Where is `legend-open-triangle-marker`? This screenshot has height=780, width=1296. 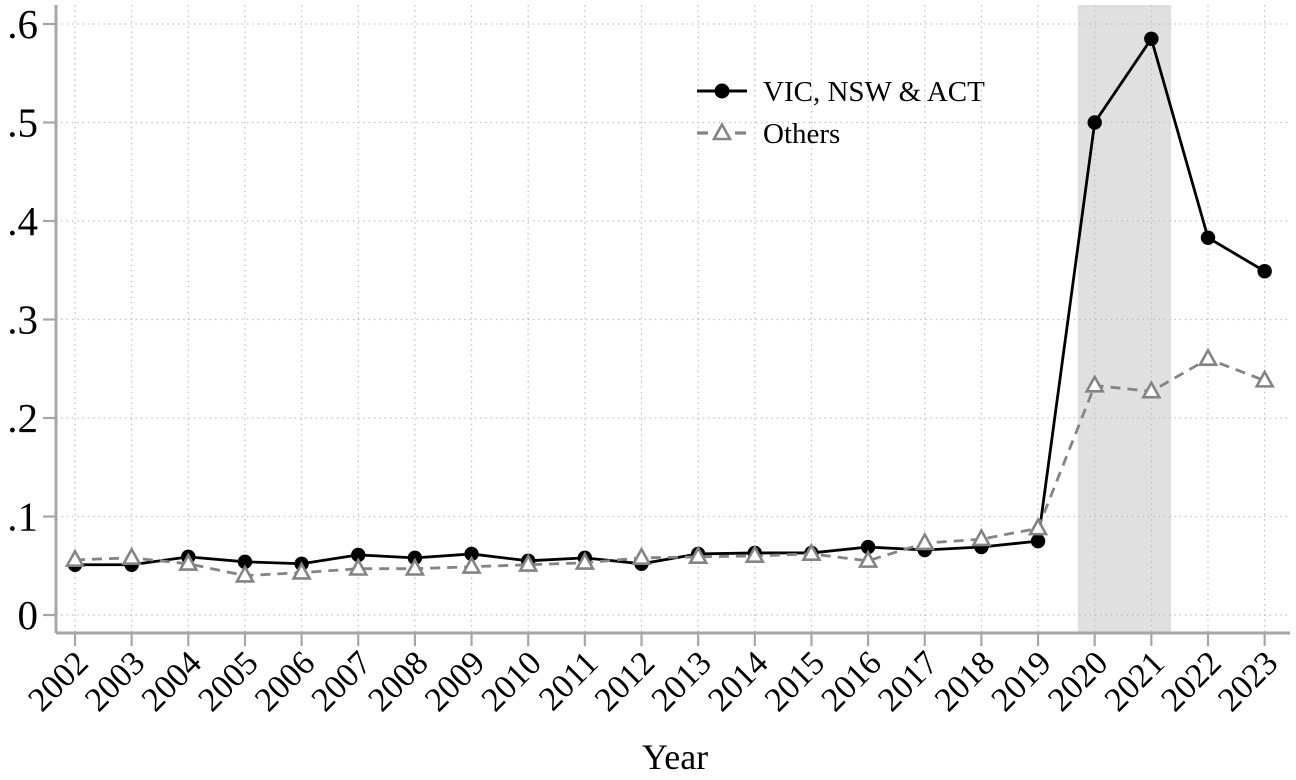
legend-open-triangle-marker is located at coordinates (722, 131).